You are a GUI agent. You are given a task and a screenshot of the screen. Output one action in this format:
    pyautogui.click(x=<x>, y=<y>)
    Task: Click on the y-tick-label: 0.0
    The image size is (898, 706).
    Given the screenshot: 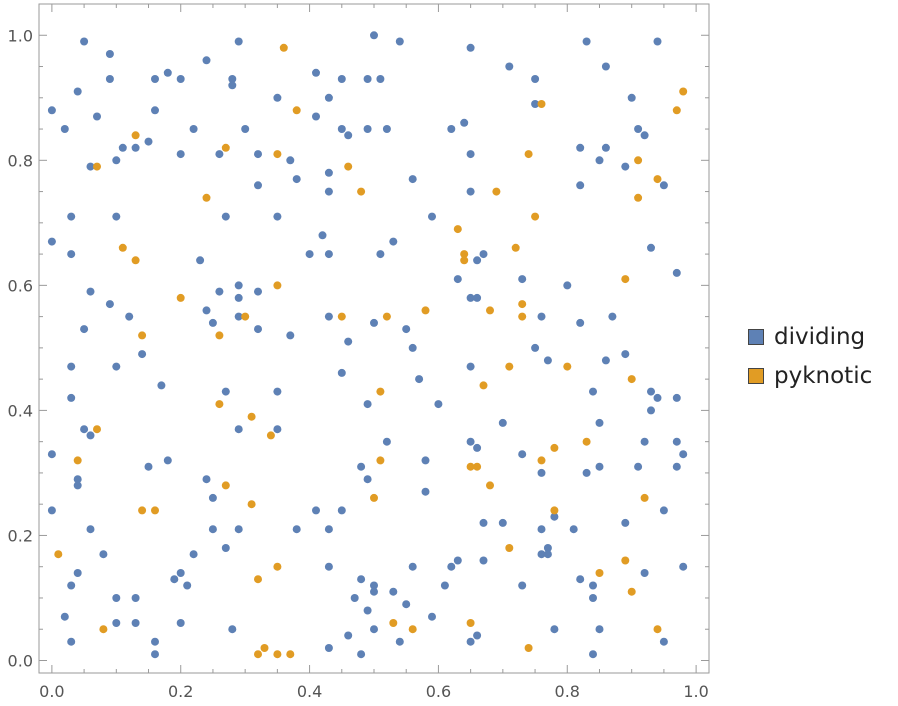 What is the action you would take?
    pyautogui.click(x=20, y=660)
    